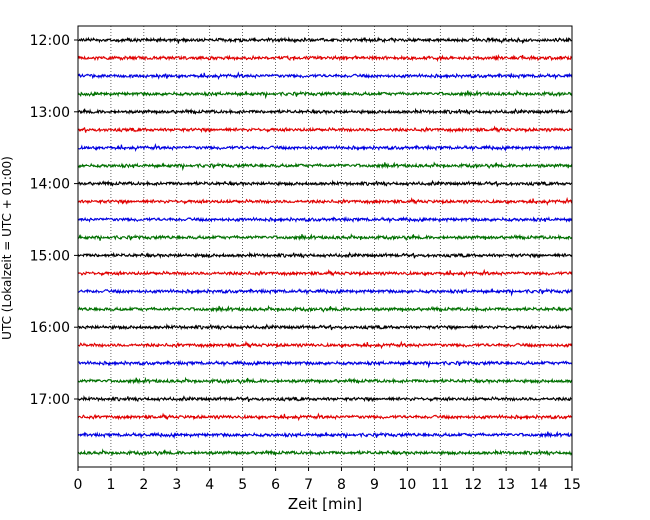  What do you see at coordinates (143, 485) in the screenshot?
I see `x-tick-label: 2` at bounding box center [143, 485].